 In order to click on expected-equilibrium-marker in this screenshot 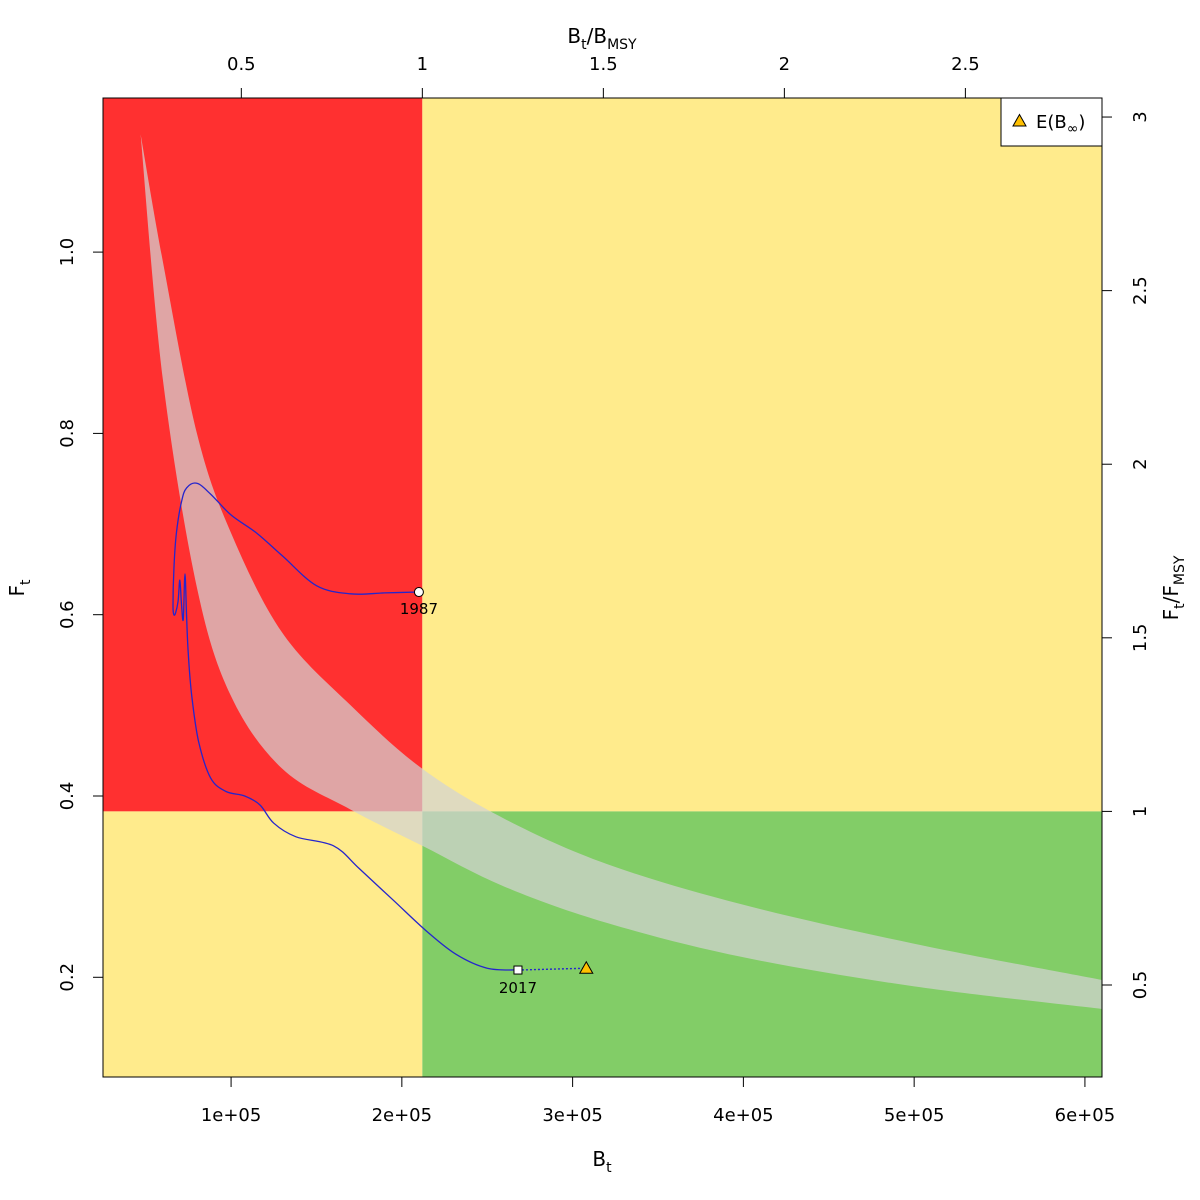, I will do `click(586, 967)`.